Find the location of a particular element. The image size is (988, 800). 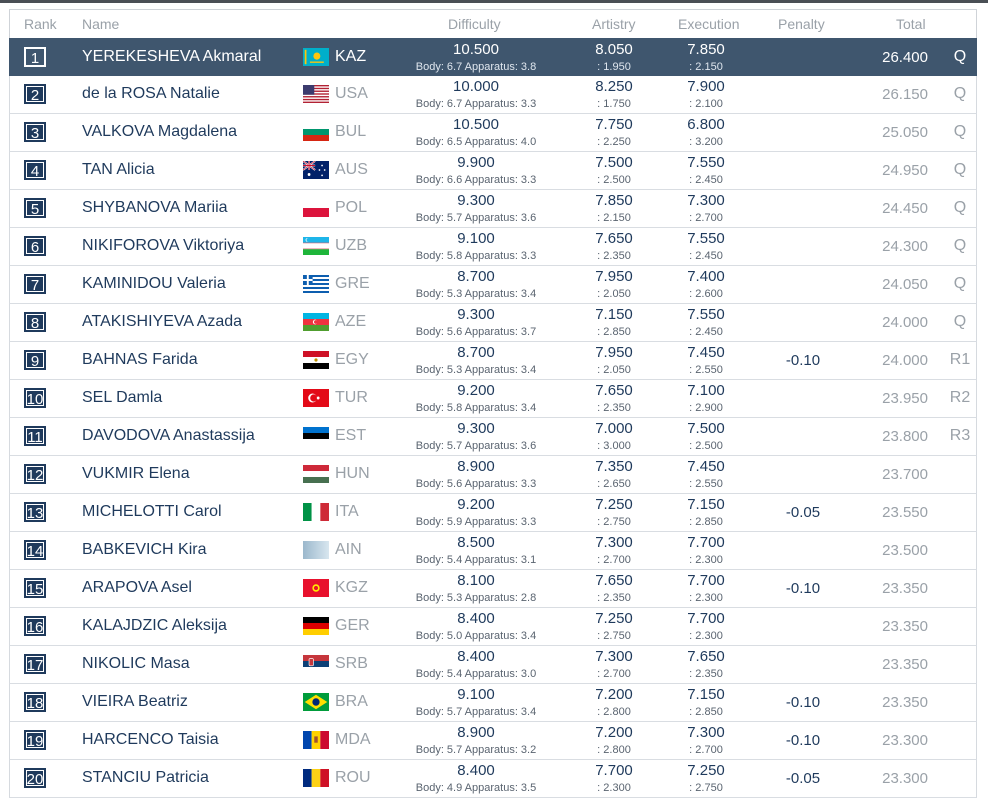

difficulty-breakdown: Body: 6.7 Apparatus: 3.3 is located at coordinates (476, 104).